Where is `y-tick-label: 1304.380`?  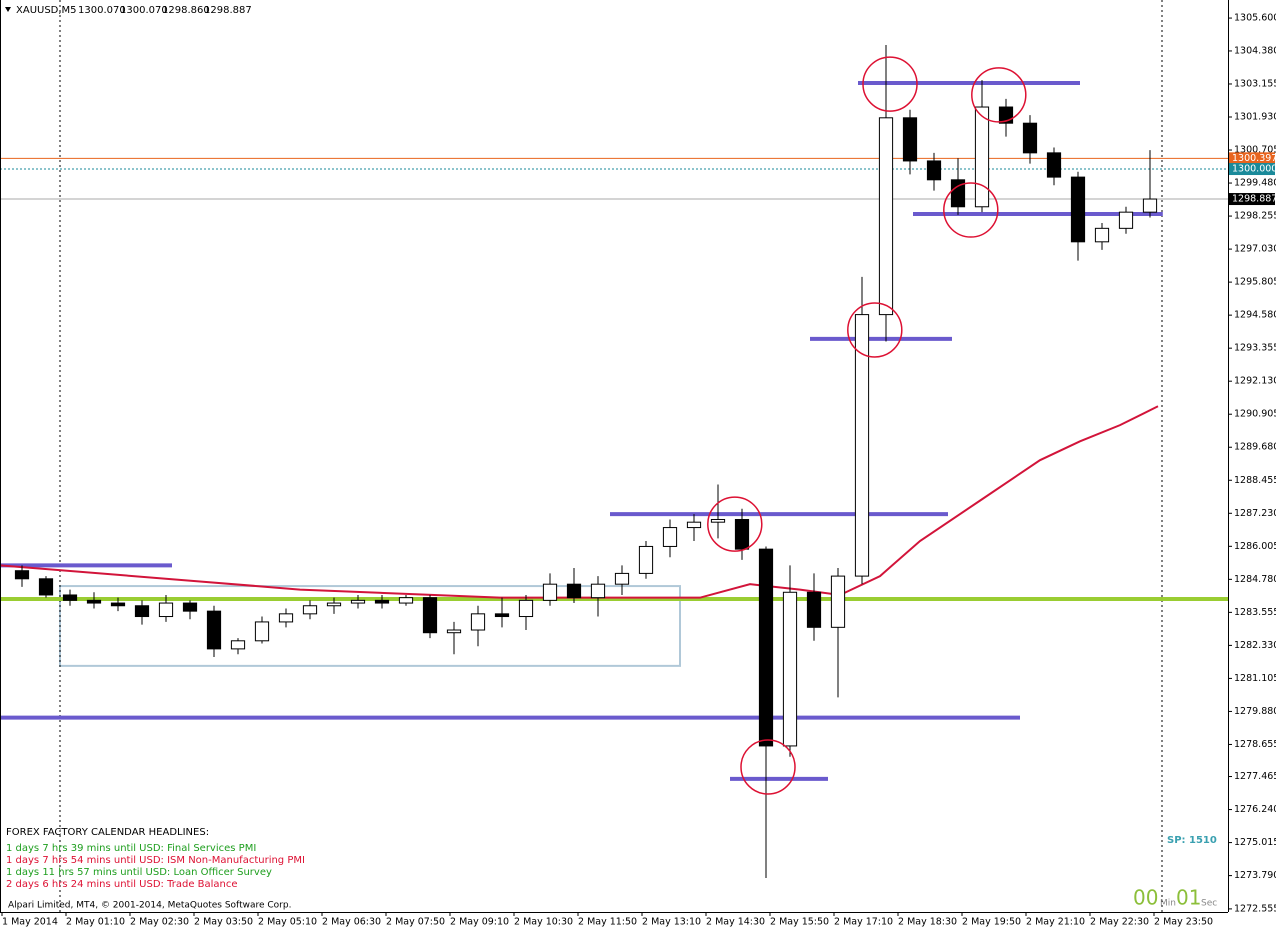 y-tick-label: 1304.380 is located at coordinates (1255, 50).